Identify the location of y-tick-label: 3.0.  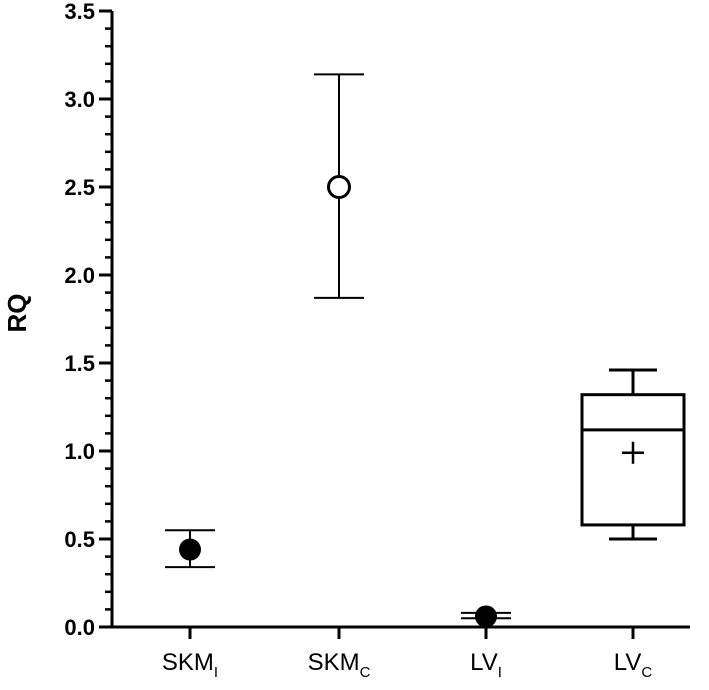
(79, 99).